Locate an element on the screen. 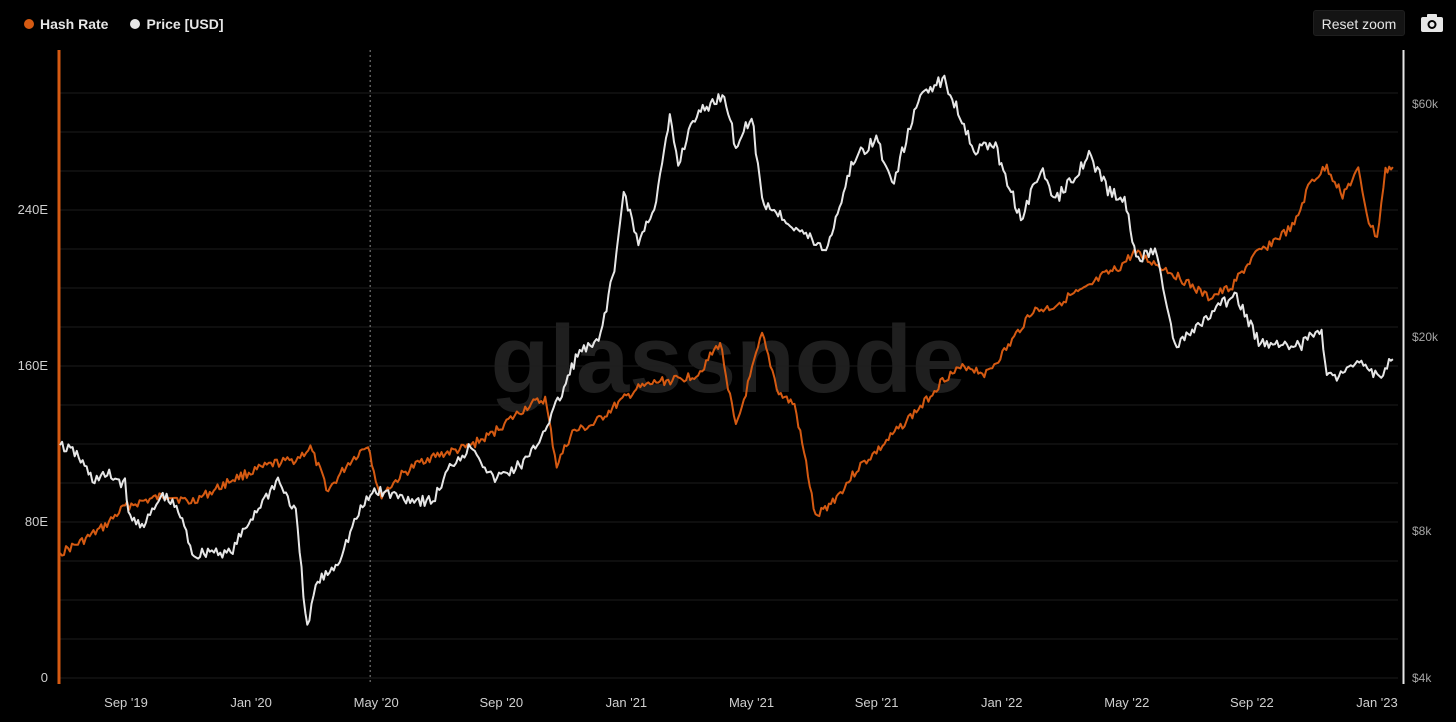  legend-item-hash-rate: Hash Rate is located at coordinates (66, 24).